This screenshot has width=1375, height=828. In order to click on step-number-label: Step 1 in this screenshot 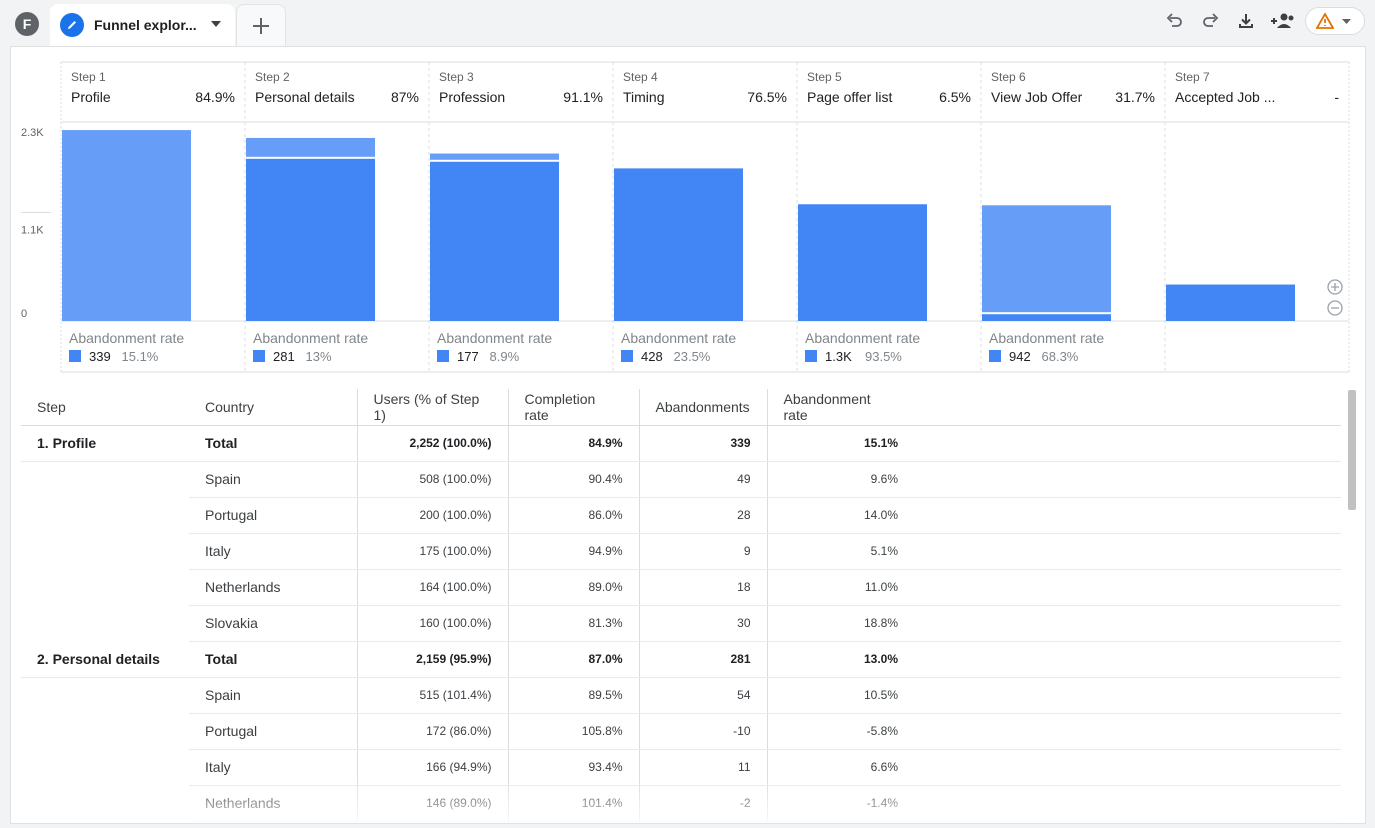, I will do `click(88, 77)`.